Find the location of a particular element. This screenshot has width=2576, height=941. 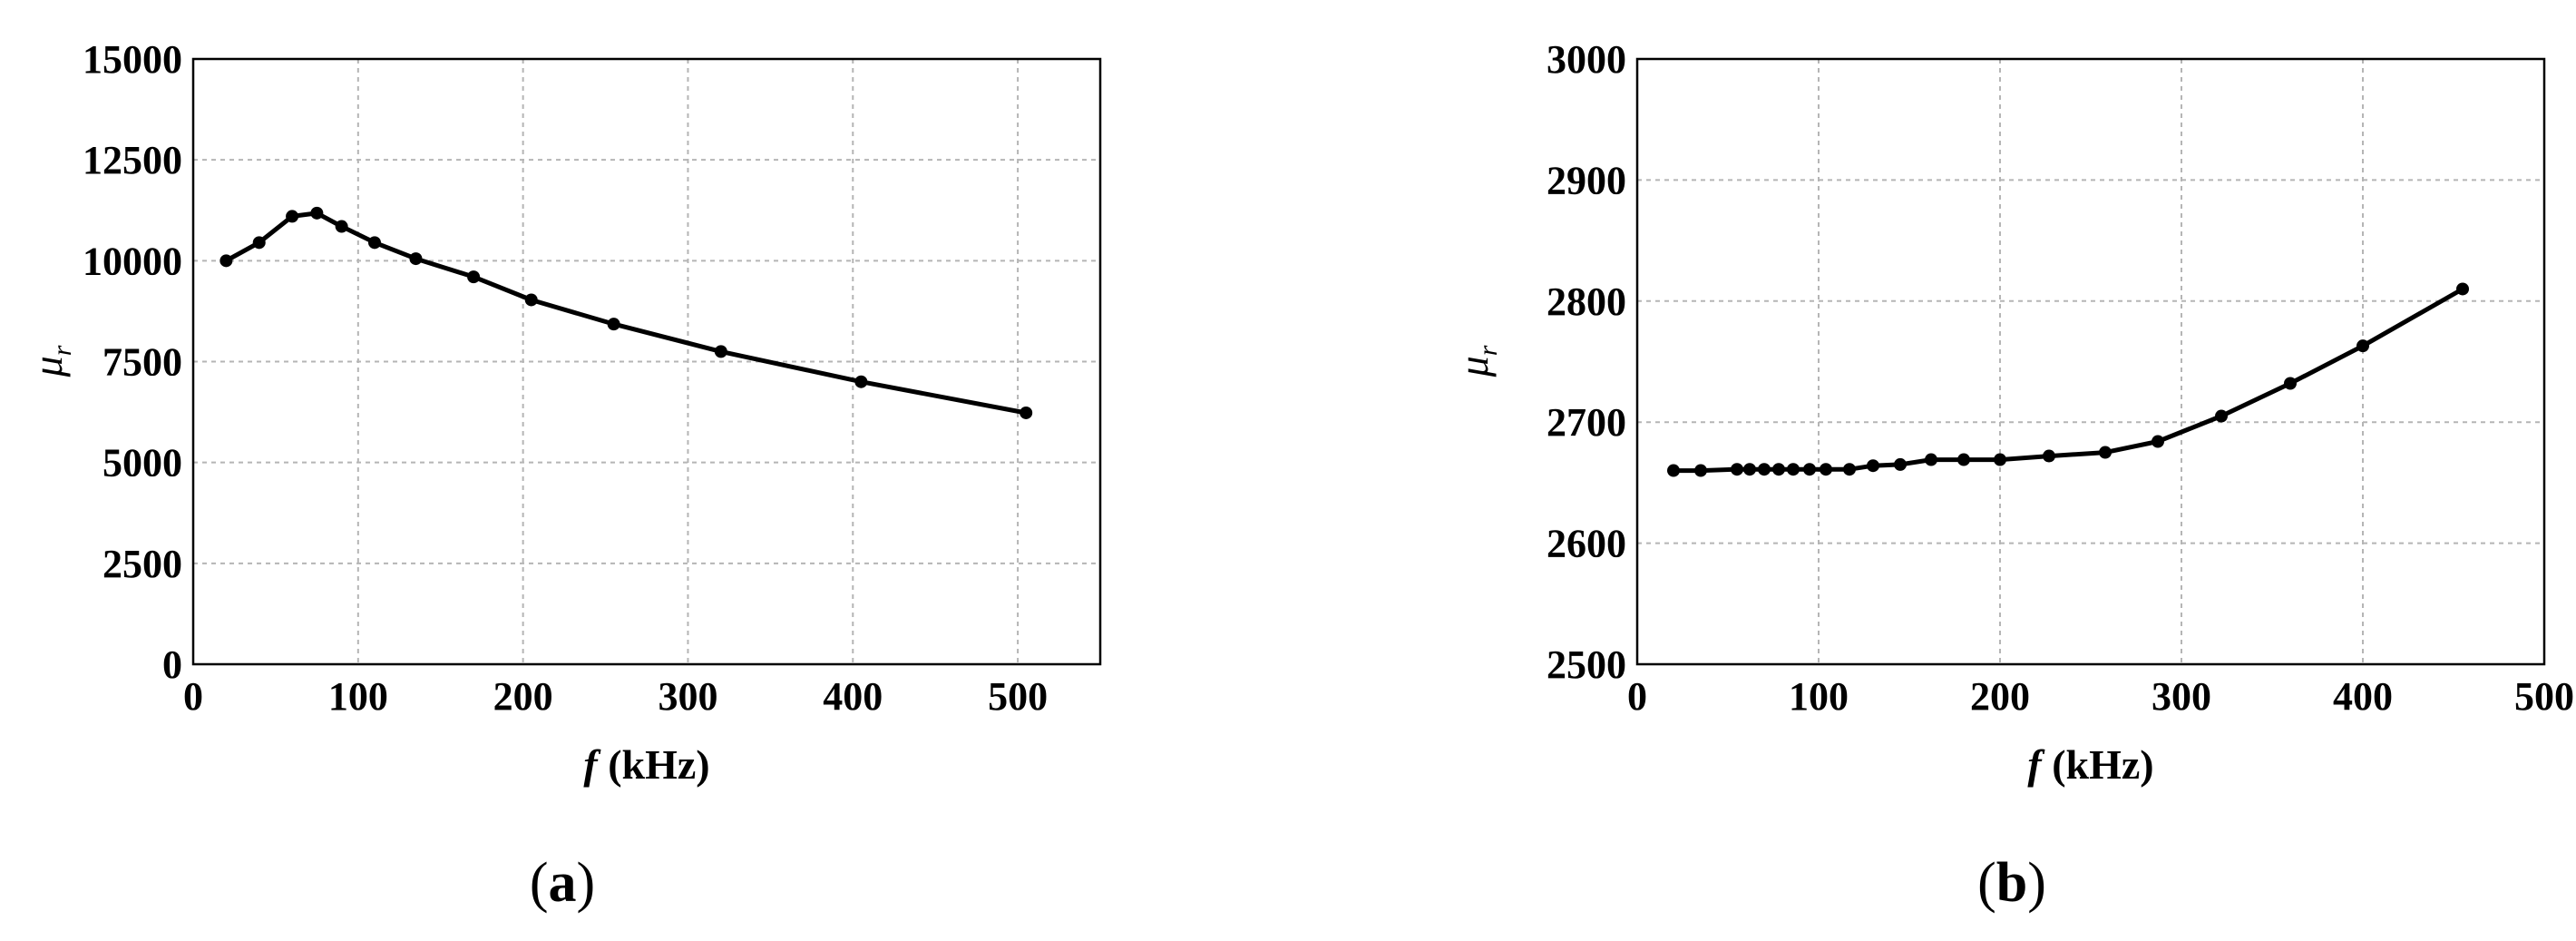

chart-a-x-axis-label: f (kHz) is located at coordinates (646, 764).